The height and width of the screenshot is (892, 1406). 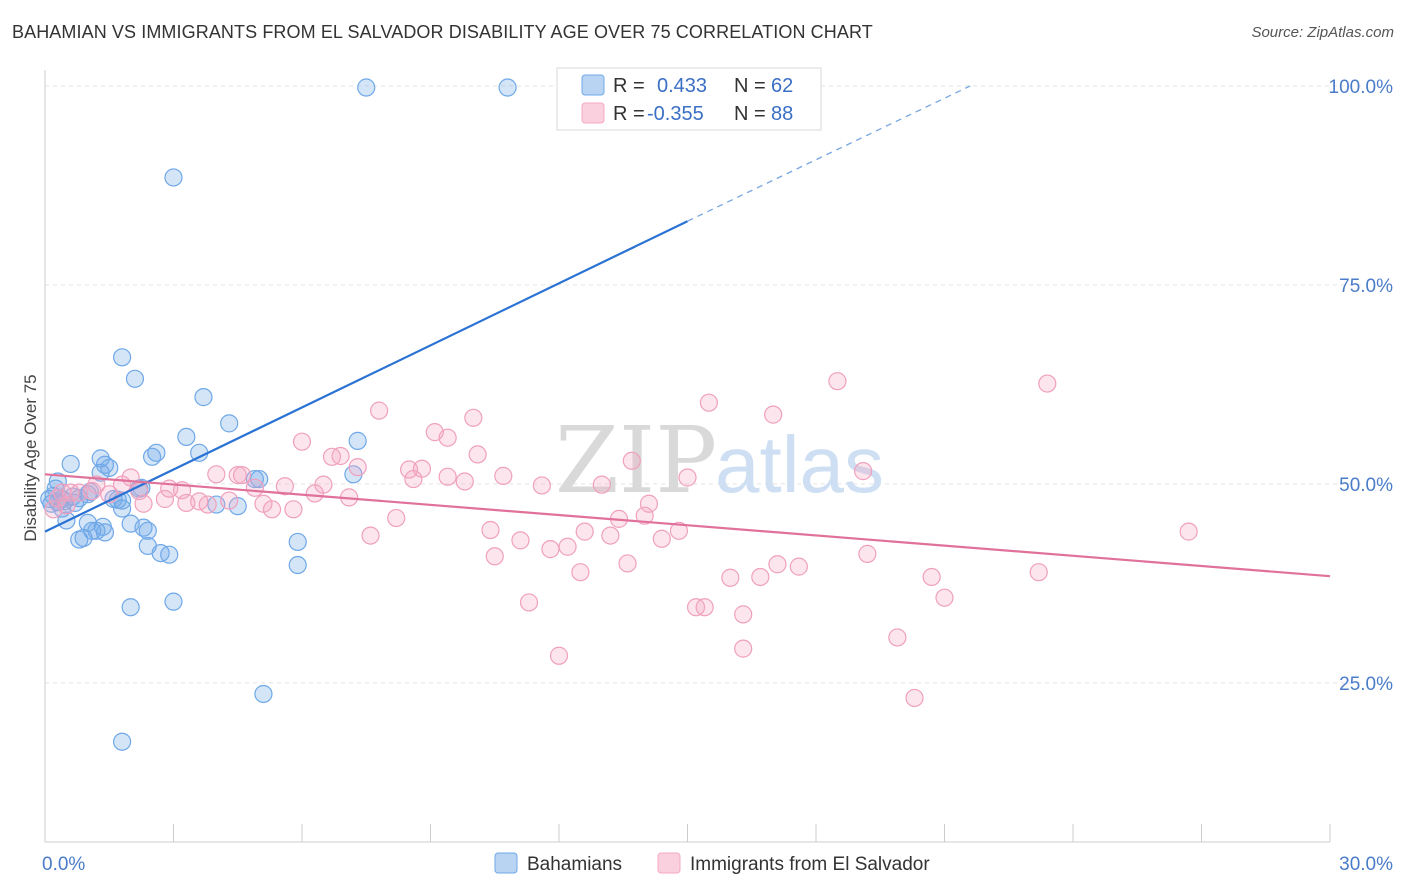 I want to click on series-legend-label-el-salvador: Immigrants from El Salvador, so click(x=810, y=864).